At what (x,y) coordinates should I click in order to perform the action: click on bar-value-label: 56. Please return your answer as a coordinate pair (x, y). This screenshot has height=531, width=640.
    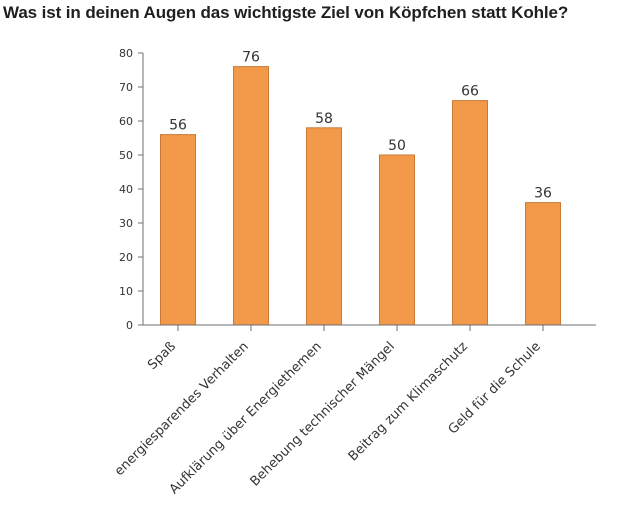
    Looking at the image, I should click on (178, 126).